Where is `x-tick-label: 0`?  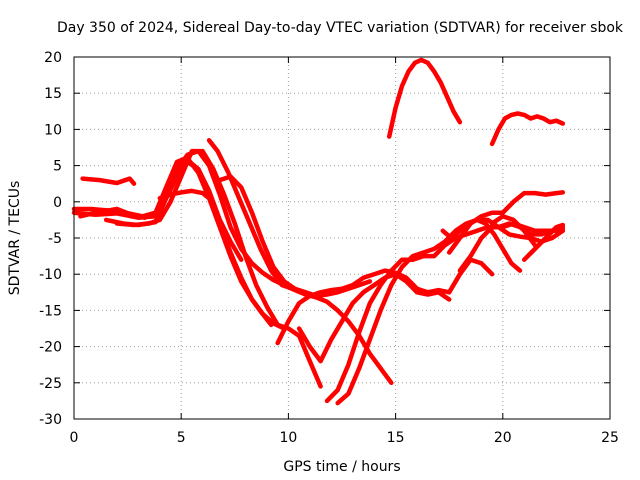
x-tick-label: 0 is located at coordinates (74, 438).